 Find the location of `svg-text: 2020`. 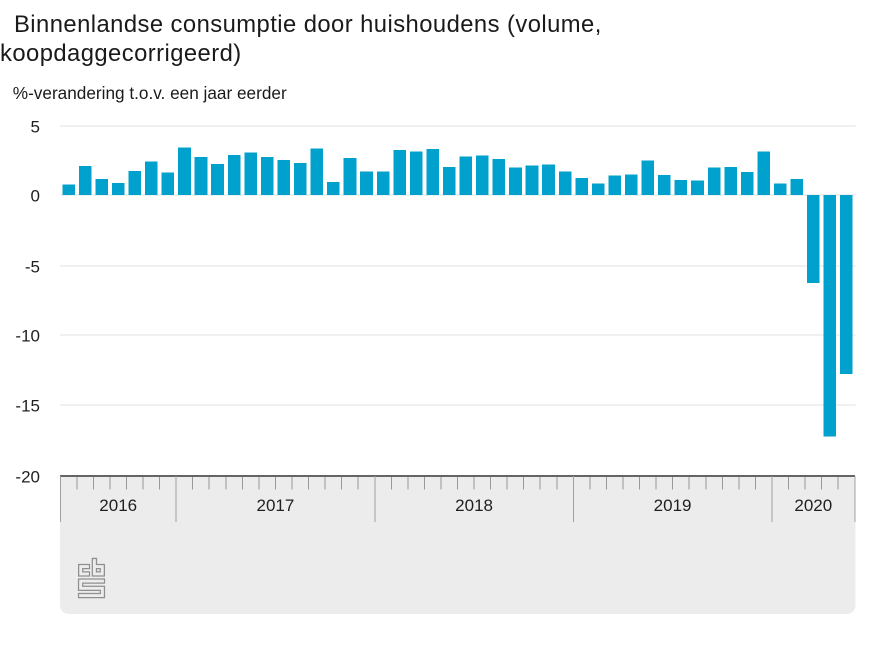

svg-text: 2020 is located at coordinates (813, 505).